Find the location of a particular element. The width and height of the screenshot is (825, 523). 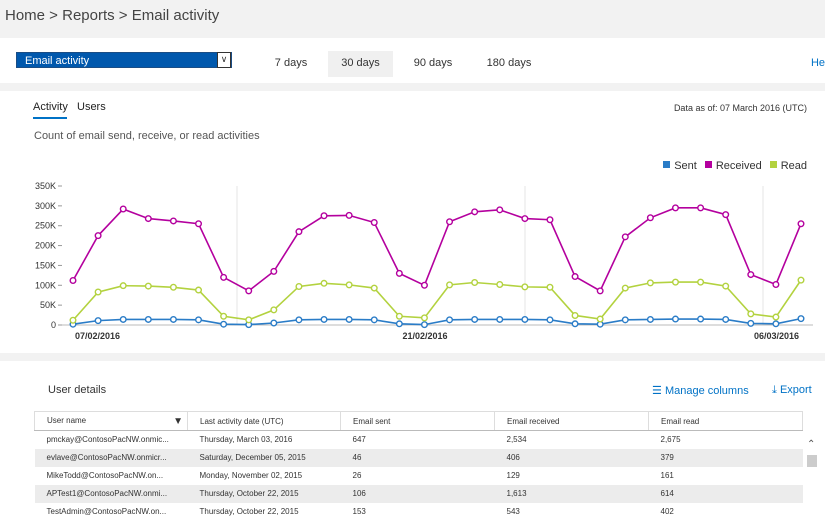

table-cell: 106 is located at coordinates (417, 493).